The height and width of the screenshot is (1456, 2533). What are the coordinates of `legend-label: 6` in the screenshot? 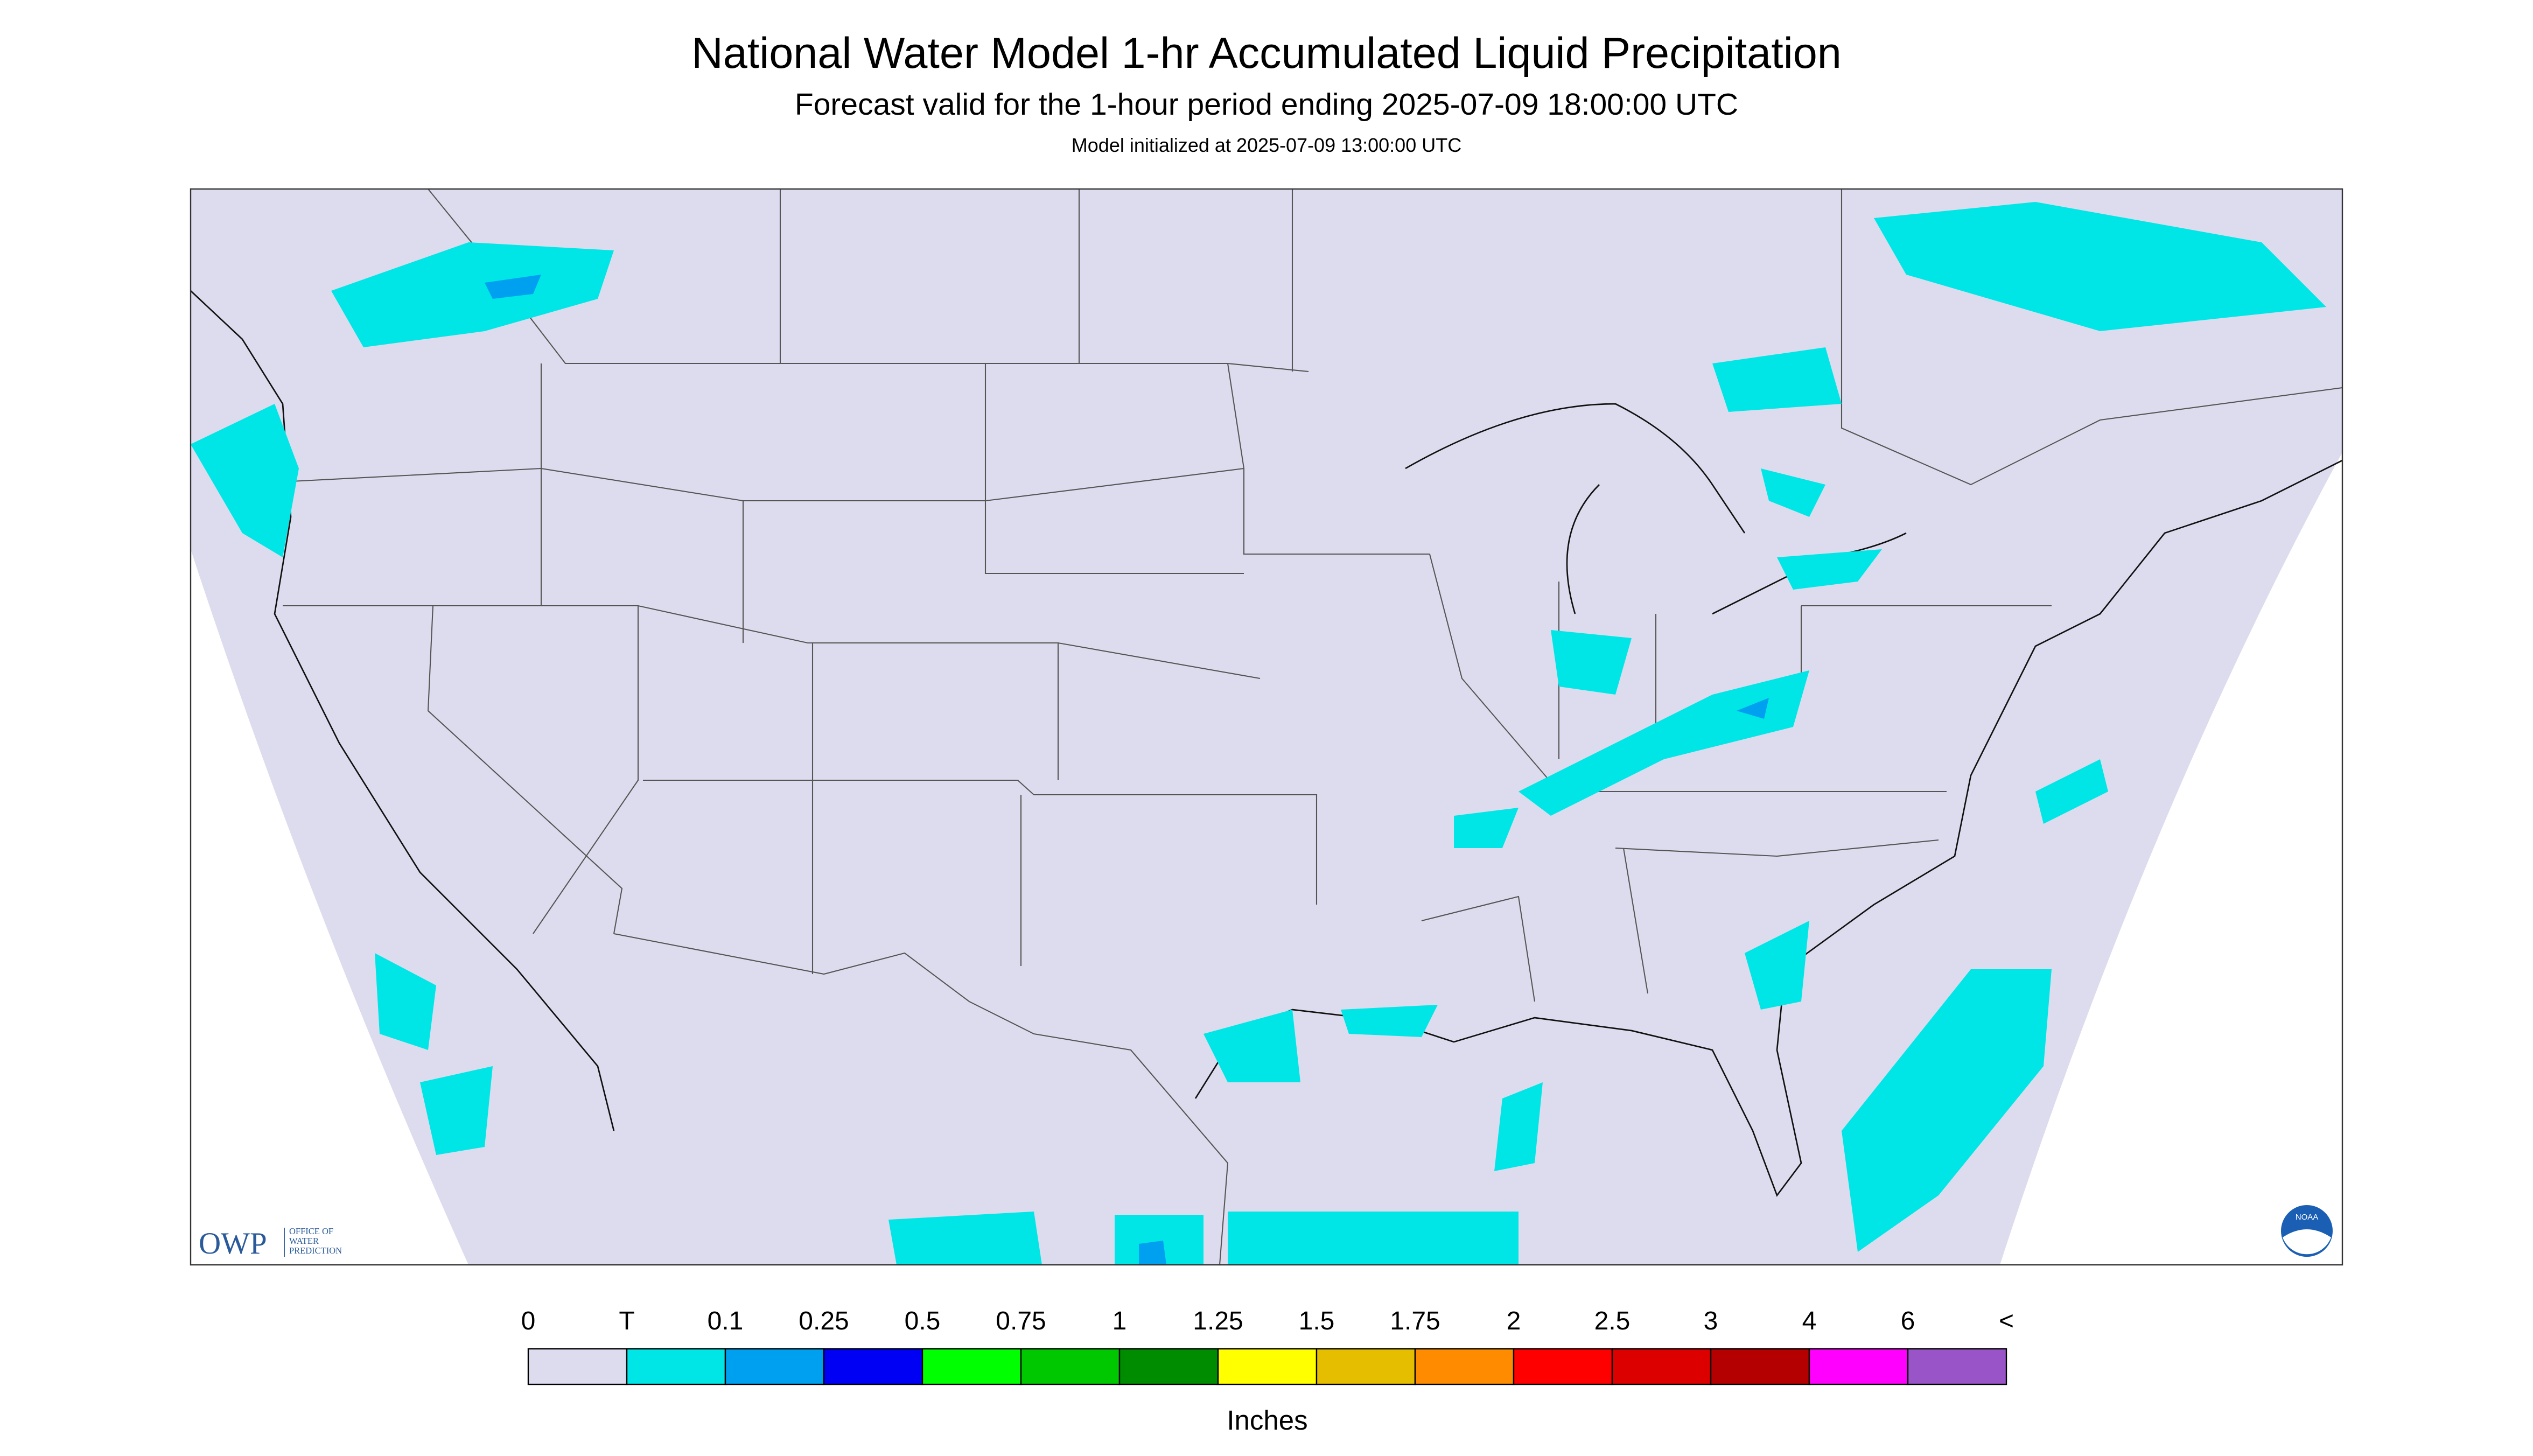 It's located at (1908, 1321).